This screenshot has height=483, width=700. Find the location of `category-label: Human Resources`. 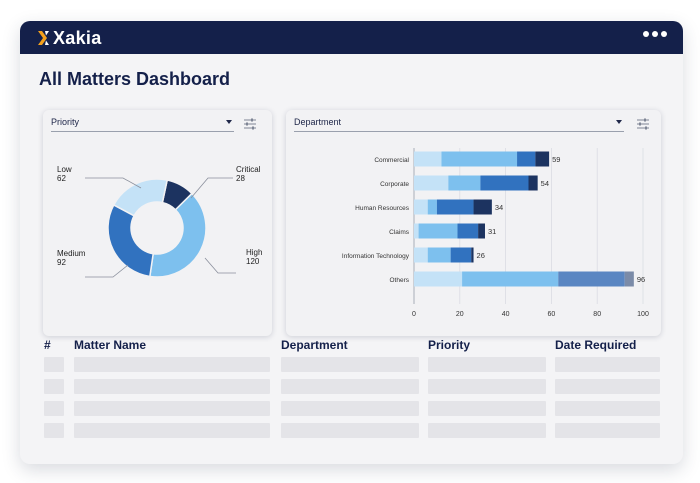

category-label: Human Resources is located at coordinates (382, 208).